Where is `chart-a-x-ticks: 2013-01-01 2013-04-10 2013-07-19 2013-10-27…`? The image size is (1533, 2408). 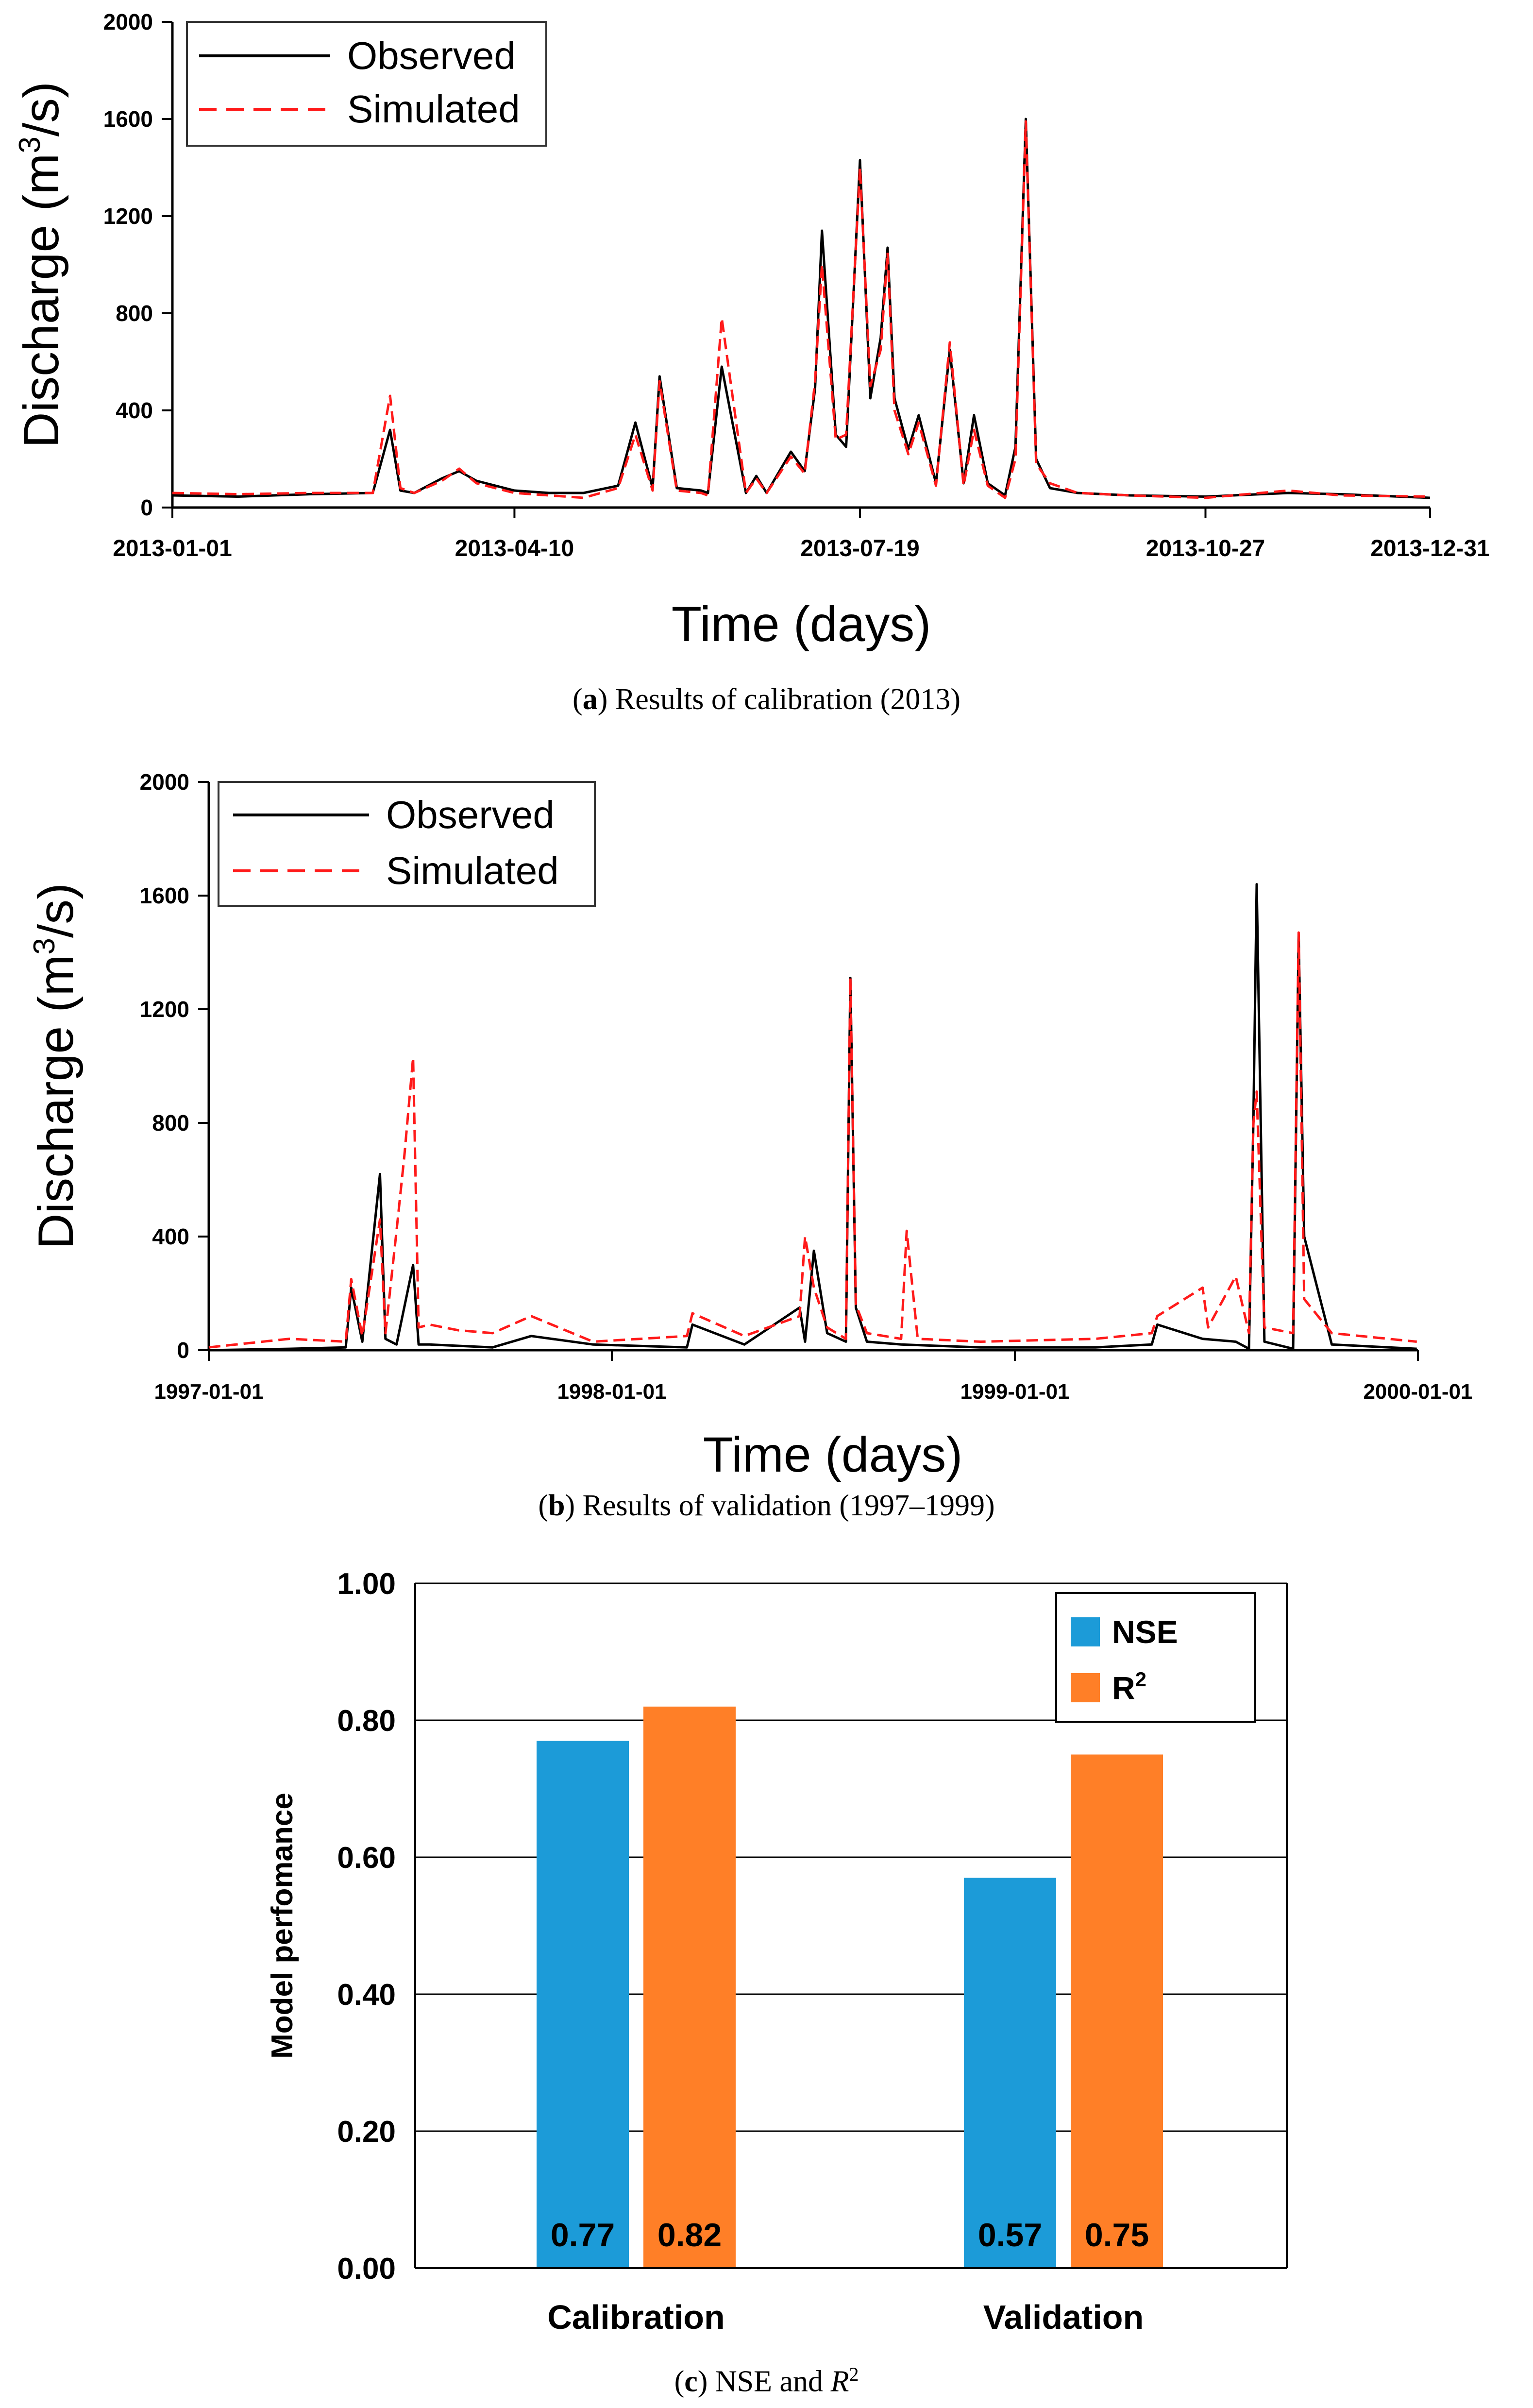 chart-a-x-ticks: 2013-01-01 2013-04-10 2013-07-19 2013-10-27… is located at coordinates (801, 534).